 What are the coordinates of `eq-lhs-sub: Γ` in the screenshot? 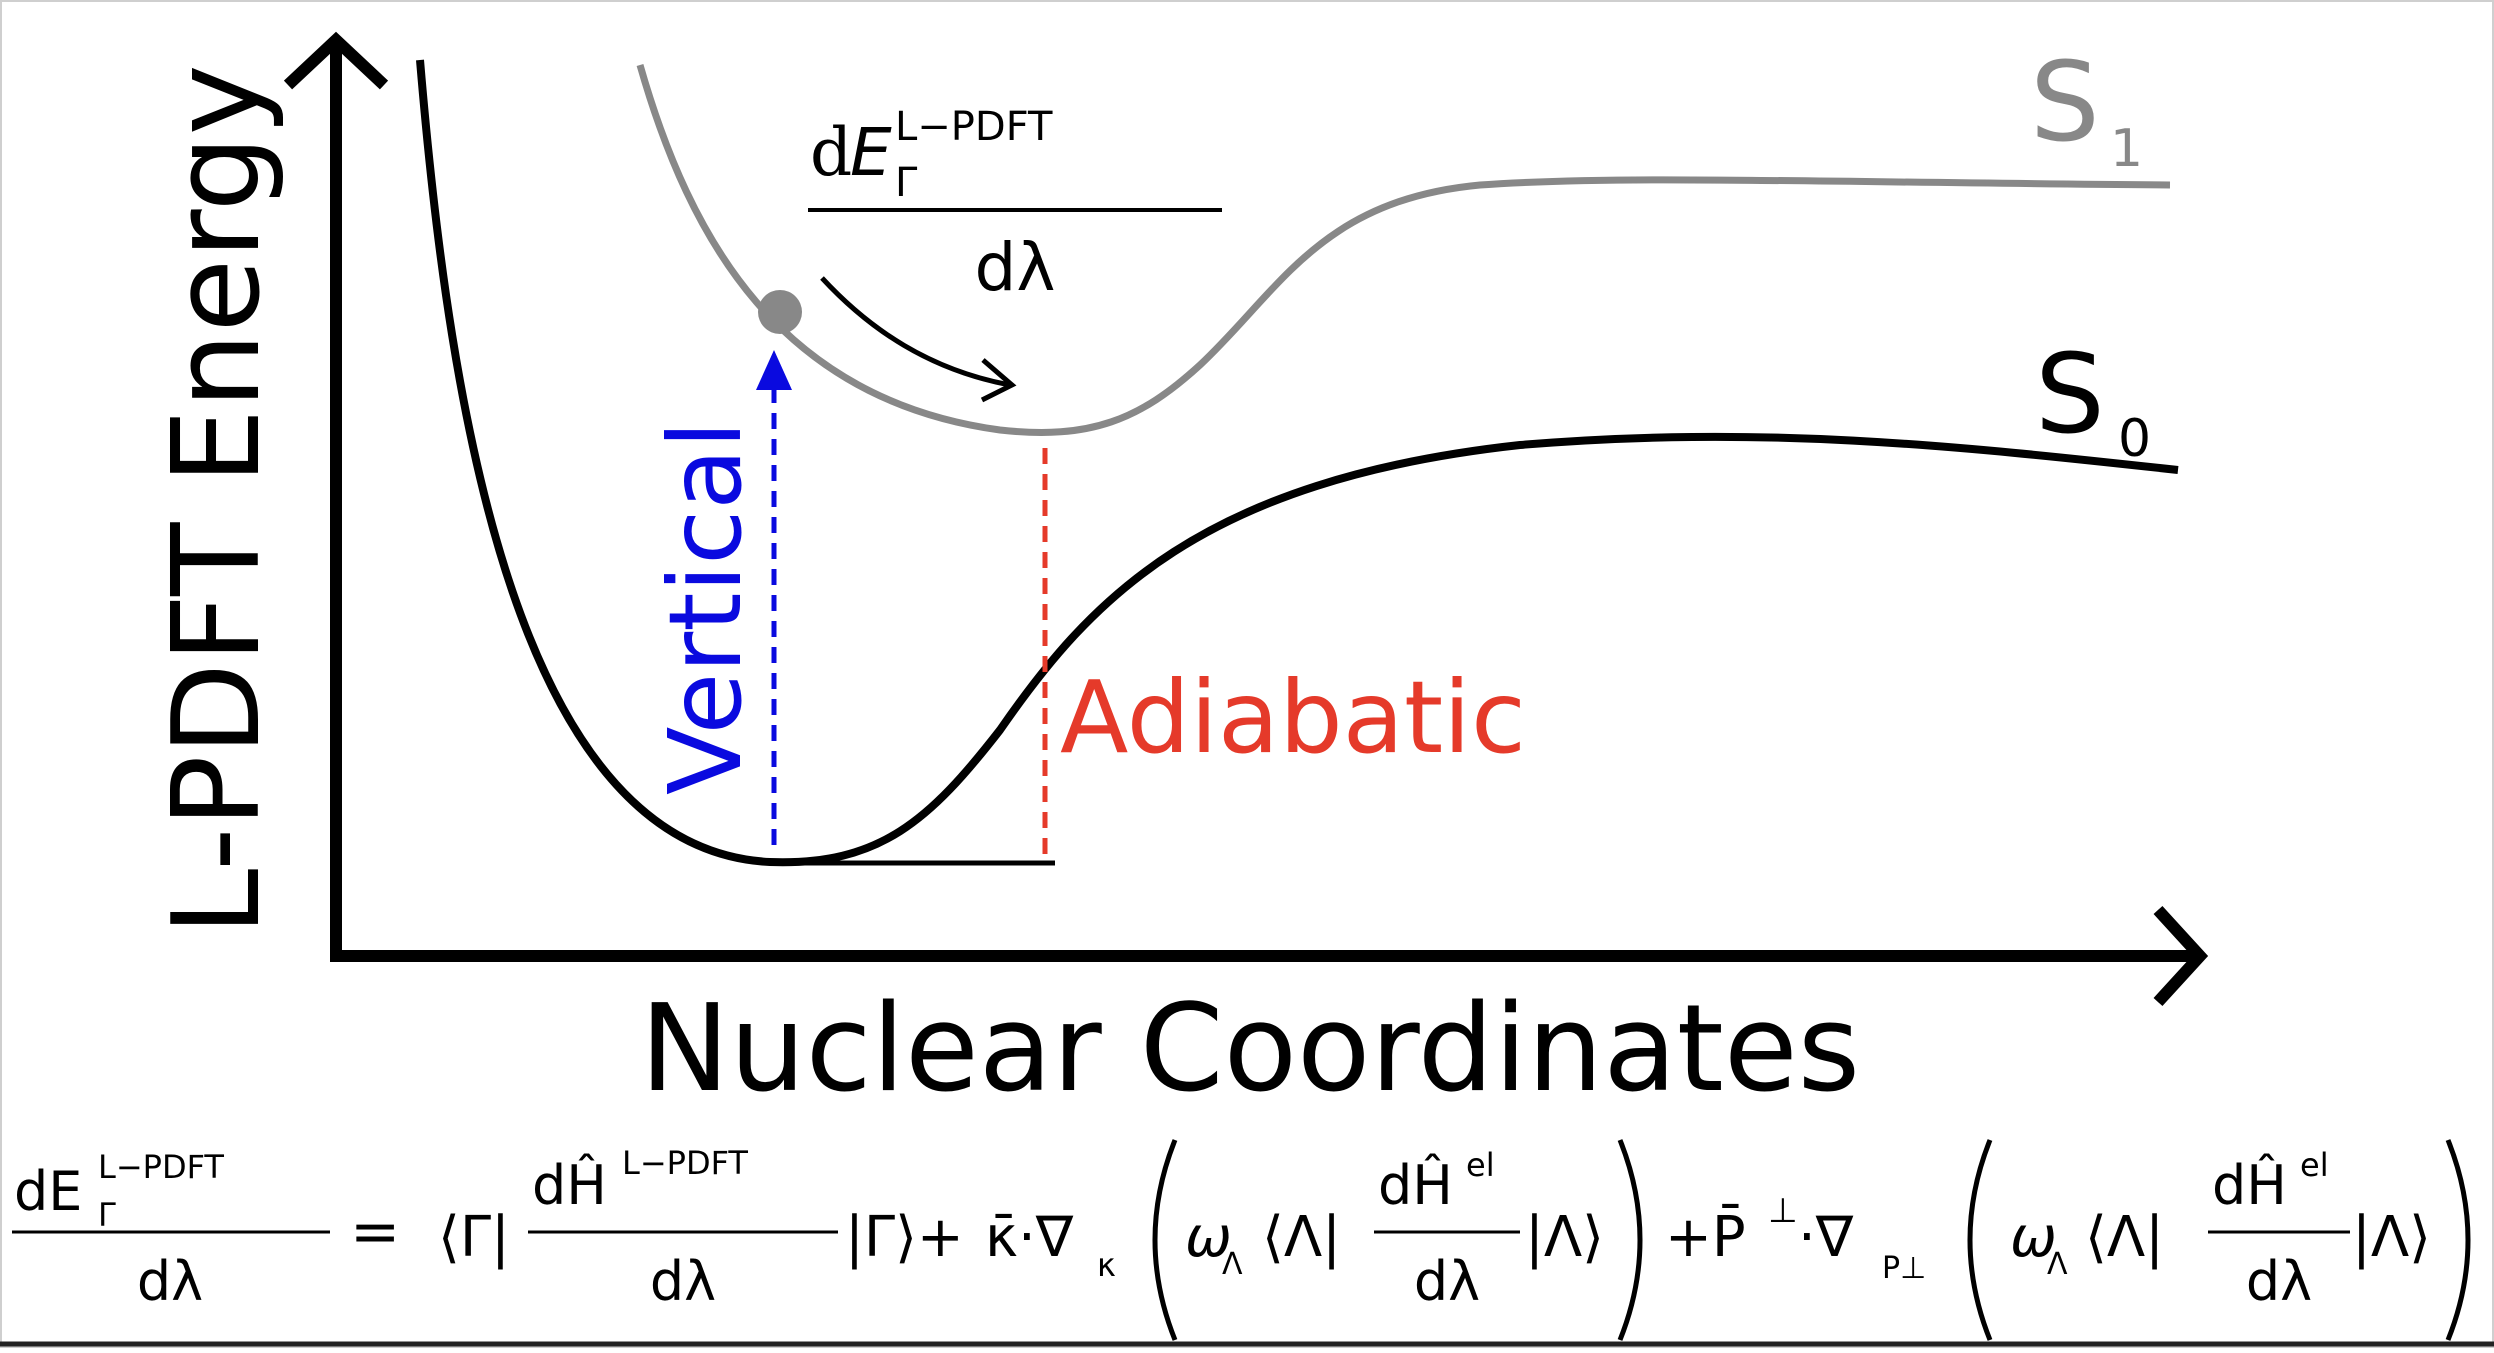 It's located at (107, 1215).